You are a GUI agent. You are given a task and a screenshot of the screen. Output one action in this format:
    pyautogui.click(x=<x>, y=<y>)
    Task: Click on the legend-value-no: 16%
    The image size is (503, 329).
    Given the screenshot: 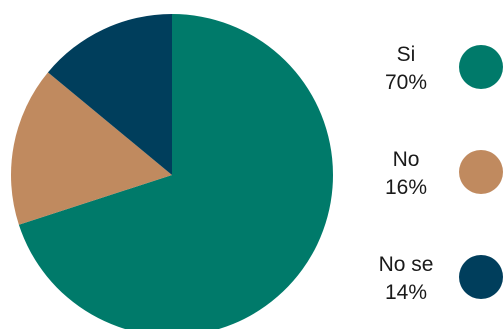 What is the action you would take?
    pyautogui.click(x=406, y=187)
    